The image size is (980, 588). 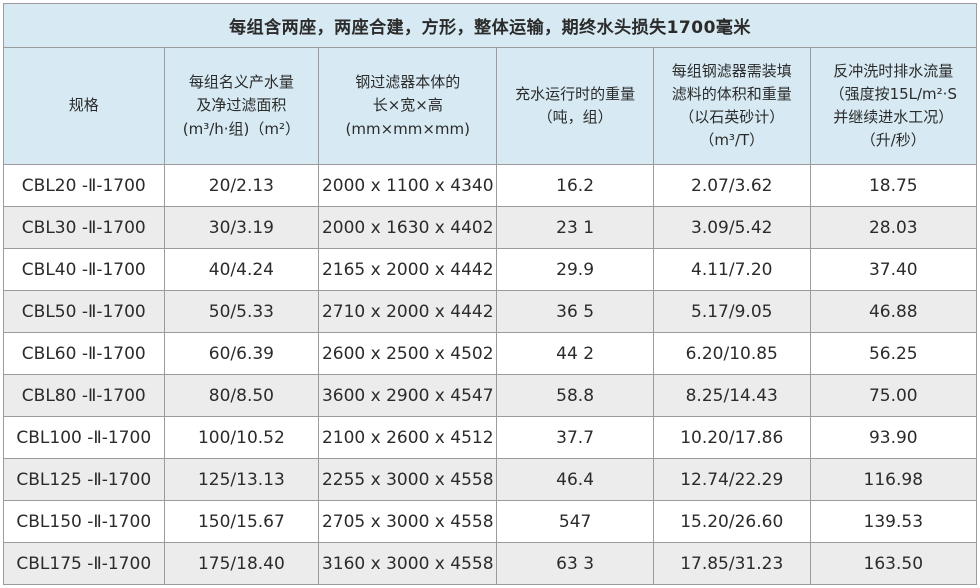 I want to click on cell-output-filter-area: 150/15.67, so click(x=241, y=521).